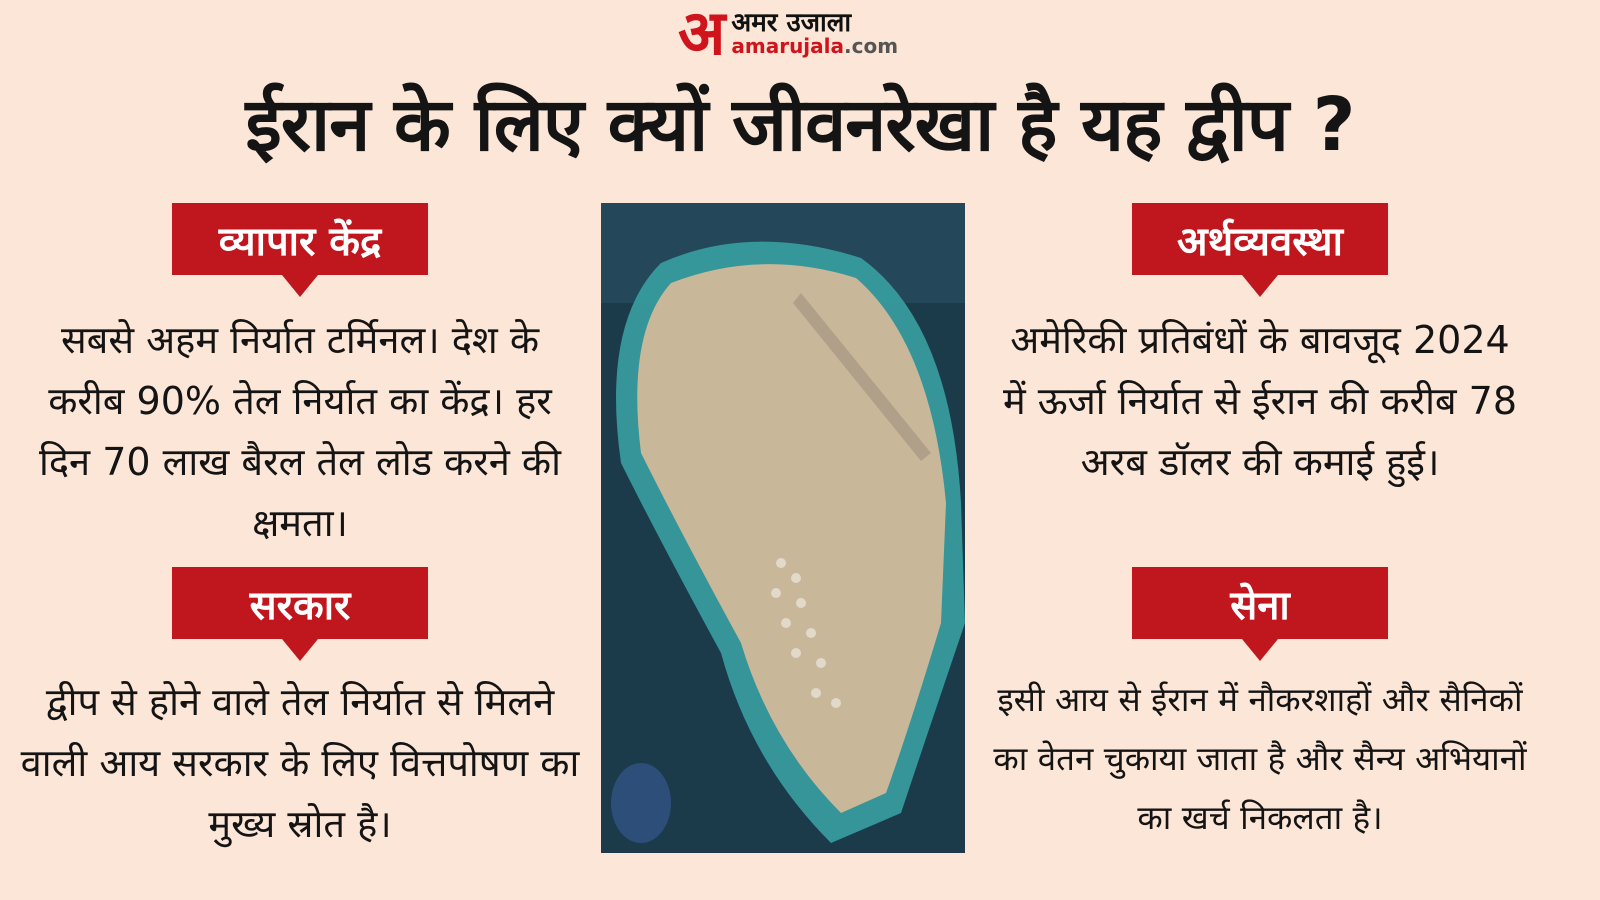 This screenshot has height=900, width=1600. Describe the element at coordinates (1260, 250) in the screenshot. I see `label-economy: अर्थव्यवस्था` at that location.